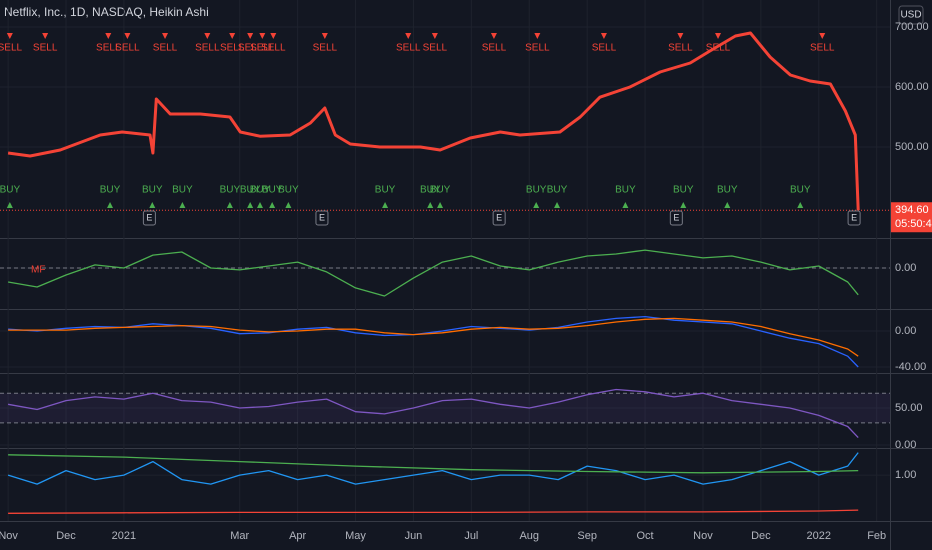  Describe the element at coordinates (239, 536) in the screenshot. I see `x-tick-label: Mar` at that location.